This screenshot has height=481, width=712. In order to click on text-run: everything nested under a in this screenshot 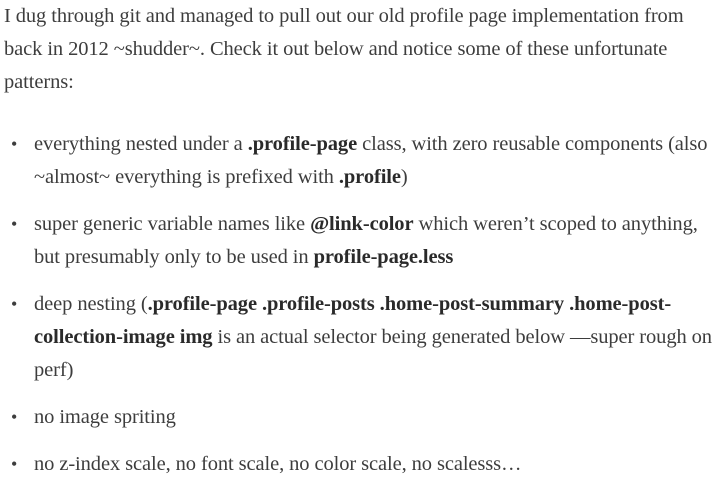, I will do `click(141, 144)`.